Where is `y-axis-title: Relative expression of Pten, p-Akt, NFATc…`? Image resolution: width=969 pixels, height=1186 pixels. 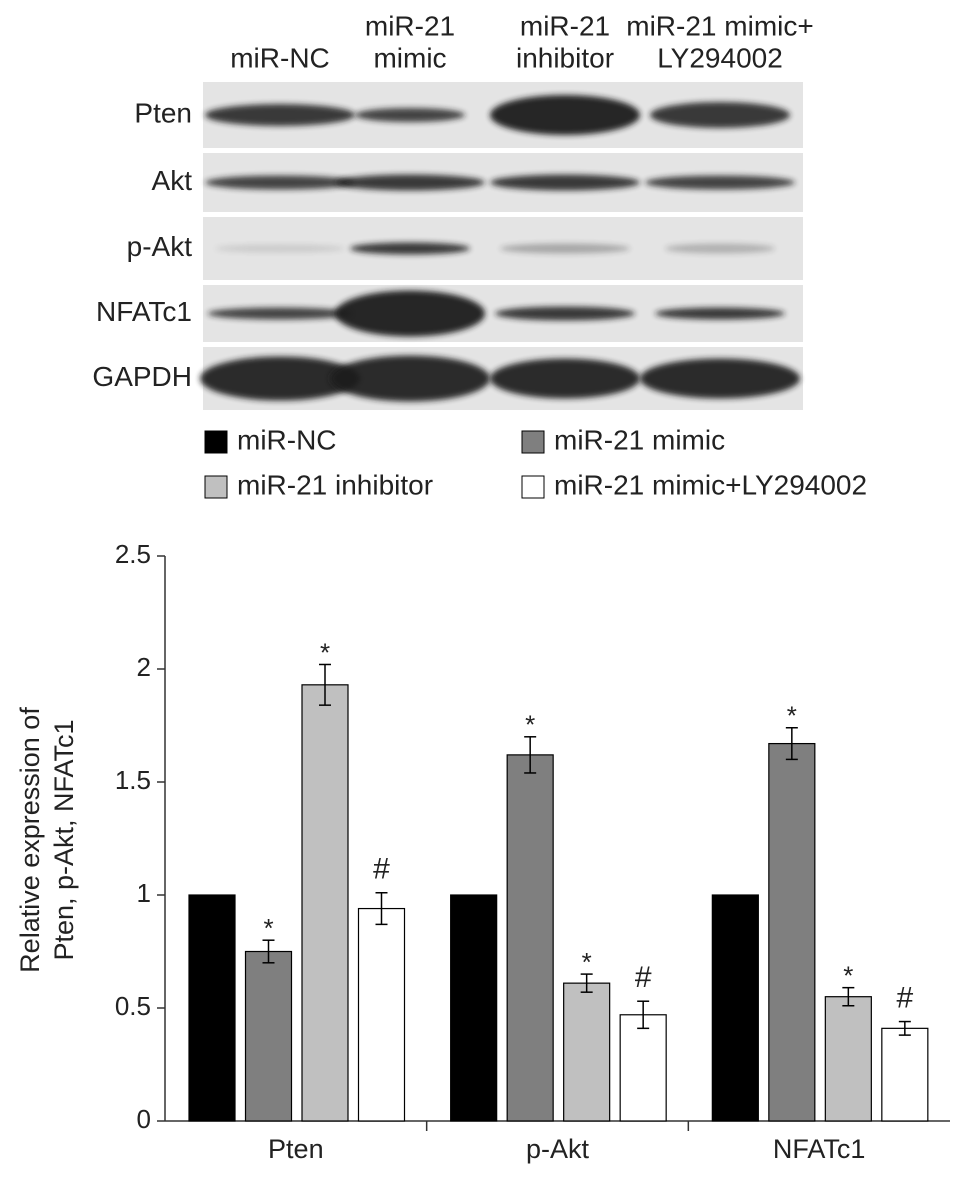 y-axis-title: Relative expression of Pten, p-Akt, NFATc… is located at coordinates (47, 840).